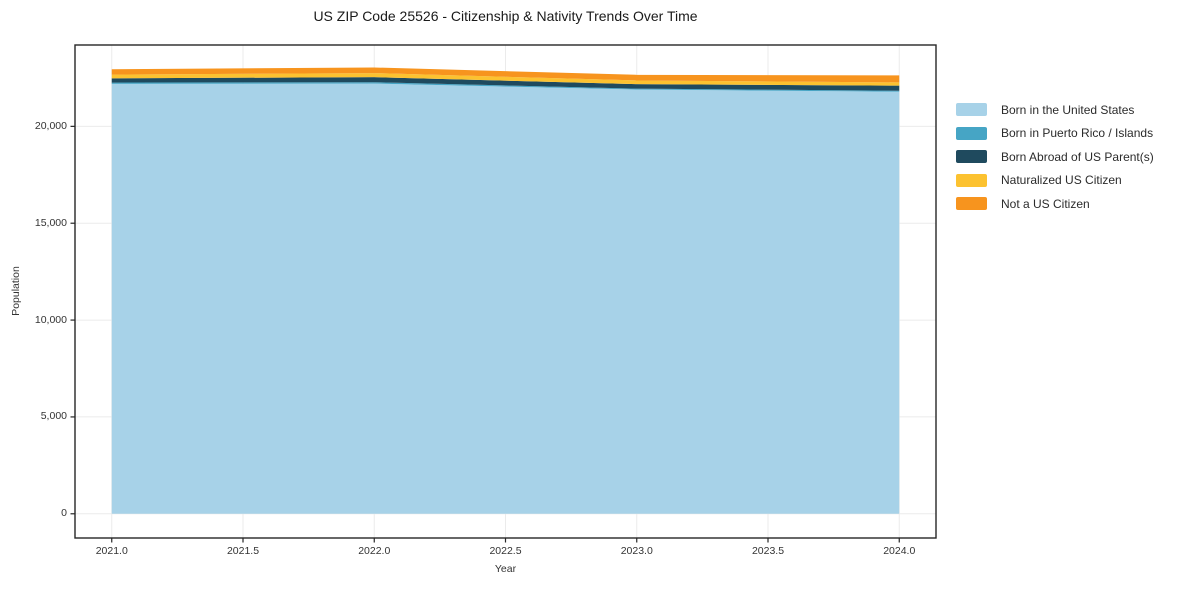 The image size is (1189, 590). I want to click on x-tick-label: 2021.0, so click(111, 551).